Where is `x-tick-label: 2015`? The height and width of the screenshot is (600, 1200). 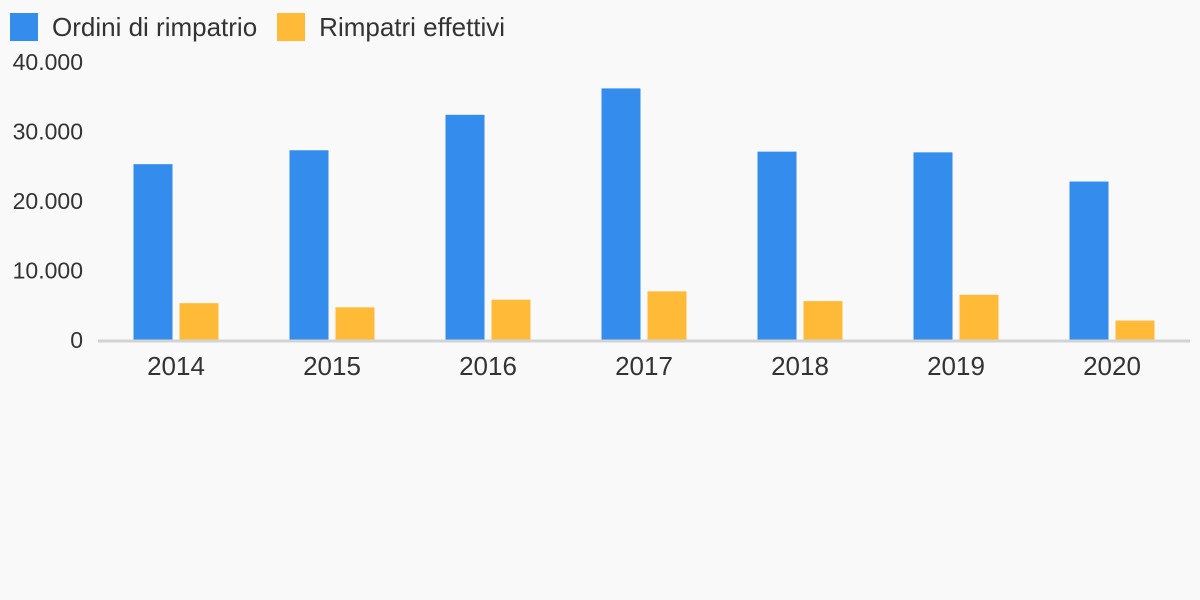
x-tick-label: 2015 is located at coordinates (332, 366).